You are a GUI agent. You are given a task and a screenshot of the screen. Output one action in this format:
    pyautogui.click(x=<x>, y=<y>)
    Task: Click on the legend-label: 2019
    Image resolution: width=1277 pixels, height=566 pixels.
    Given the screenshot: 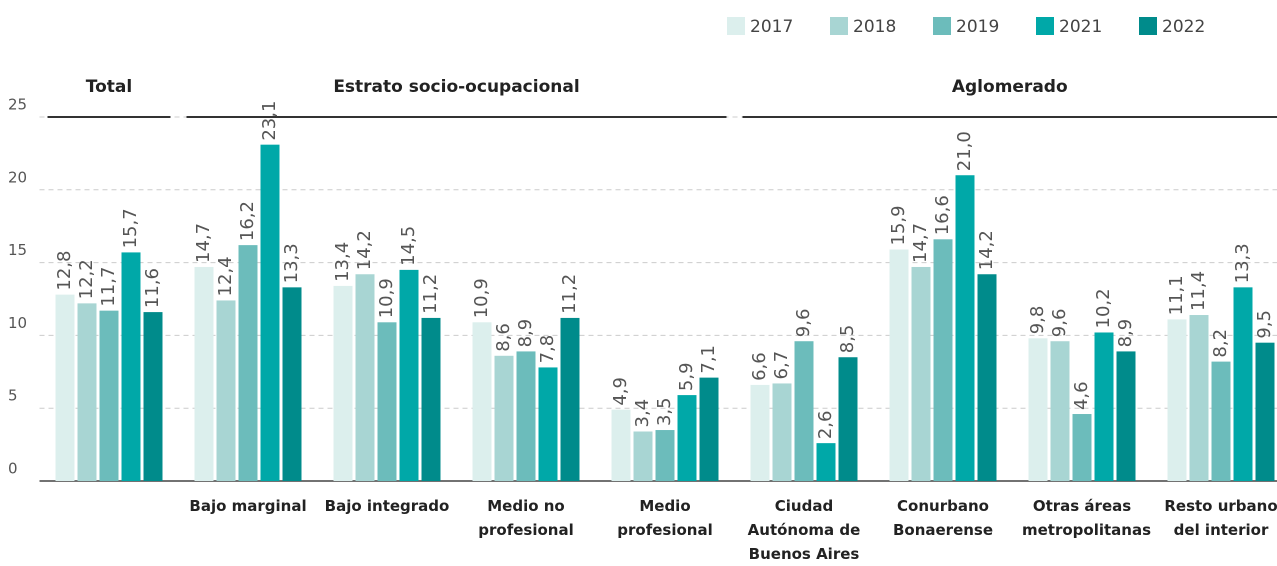 What is the action you would take?
    pyautogui.click(x=977, y=27)
    